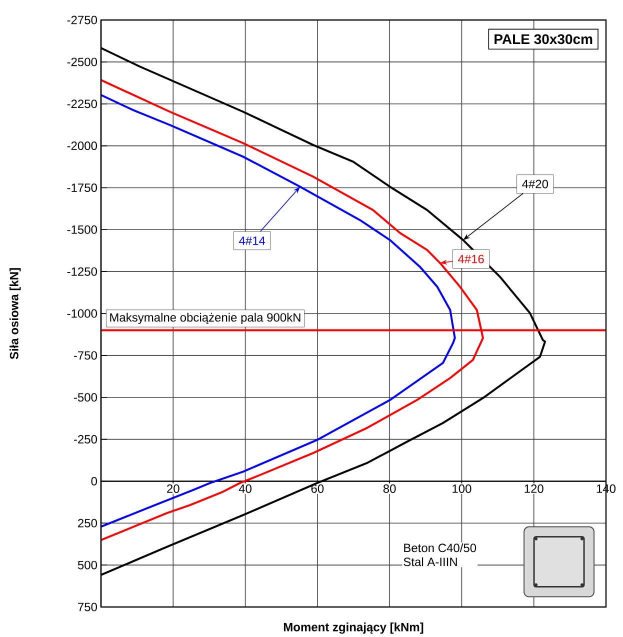 The width and height of the screenshot is (623, 637). I want to click on y-tick-label: -1750, so click(82, 187).